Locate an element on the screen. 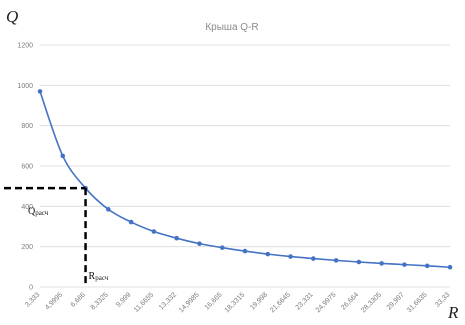  x-tick-label: 11,6655 is located at coordinates (144, 302).